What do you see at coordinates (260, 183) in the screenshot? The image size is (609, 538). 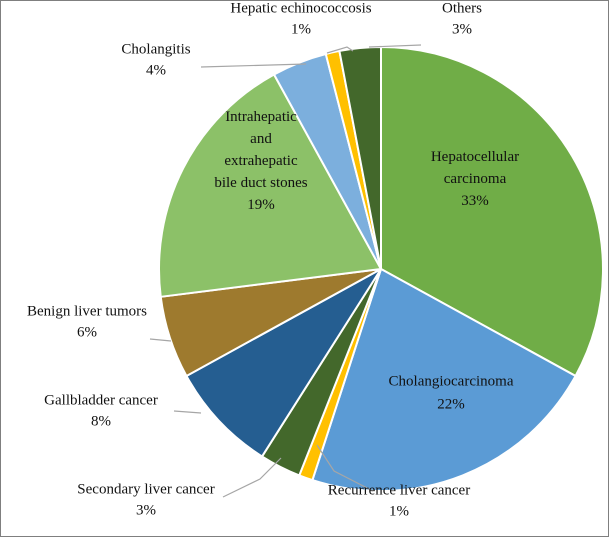 I see `slice-name-6: bile duct stones` at bounding box center [260, 183].